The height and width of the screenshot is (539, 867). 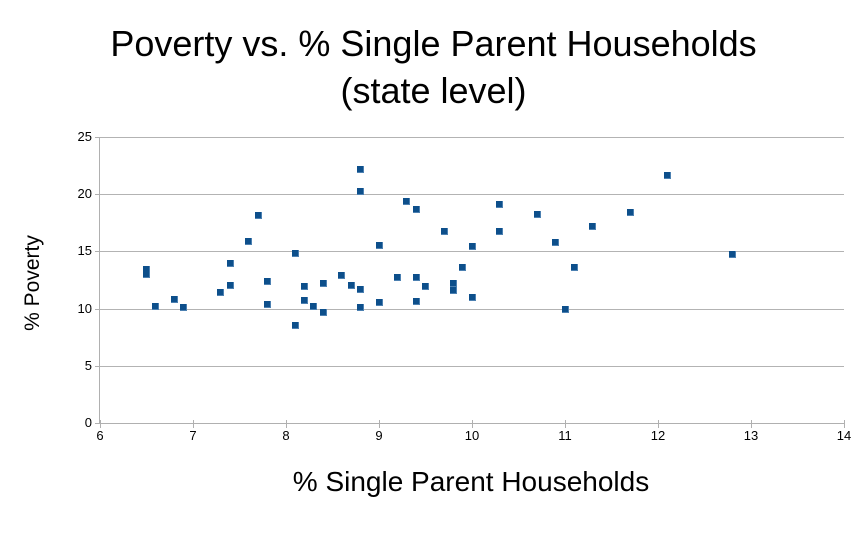 What do you see at coordinates (565, 435) in the screenshot?
I see `x-tick-label: 11` at bounding box center [565, 435].